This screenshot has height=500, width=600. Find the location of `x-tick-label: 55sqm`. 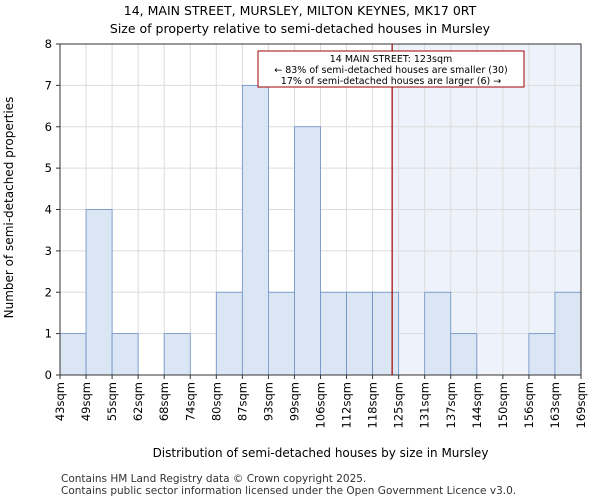

x-tick-label: 55sqm is located at coordinates (112, 401).